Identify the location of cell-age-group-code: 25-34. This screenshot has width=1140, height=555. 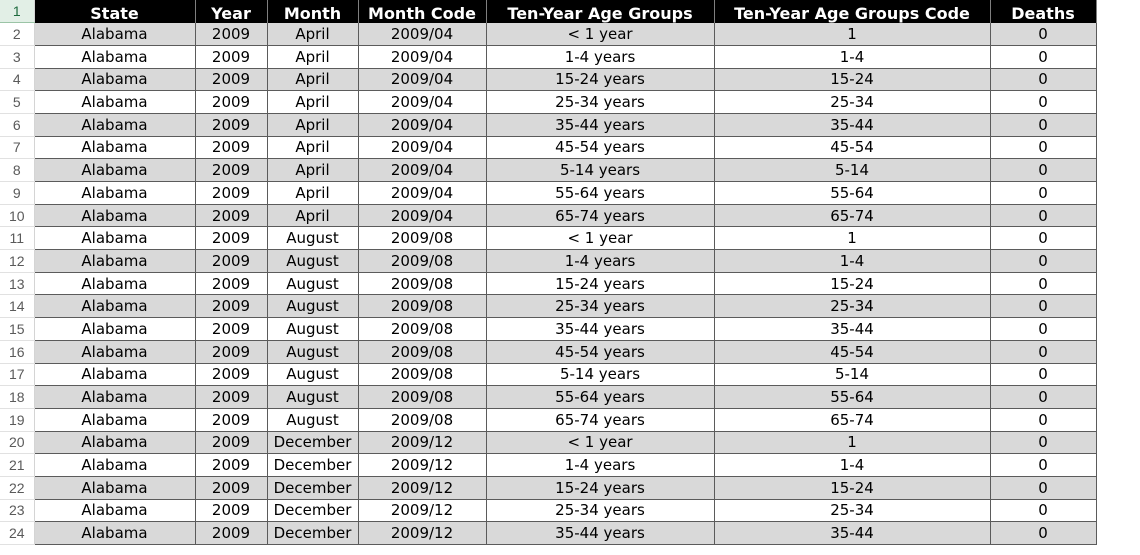
(852, 511).